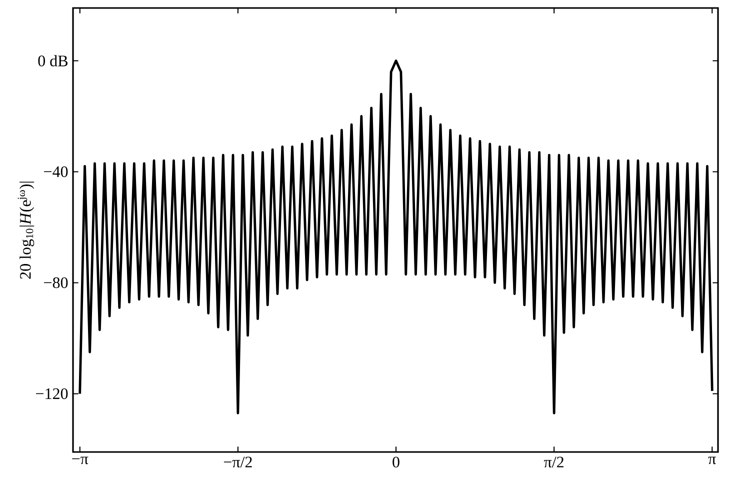 This screenshot has width=730, height=480. I want to click on y-tick-label: −40, so click(56, 172).